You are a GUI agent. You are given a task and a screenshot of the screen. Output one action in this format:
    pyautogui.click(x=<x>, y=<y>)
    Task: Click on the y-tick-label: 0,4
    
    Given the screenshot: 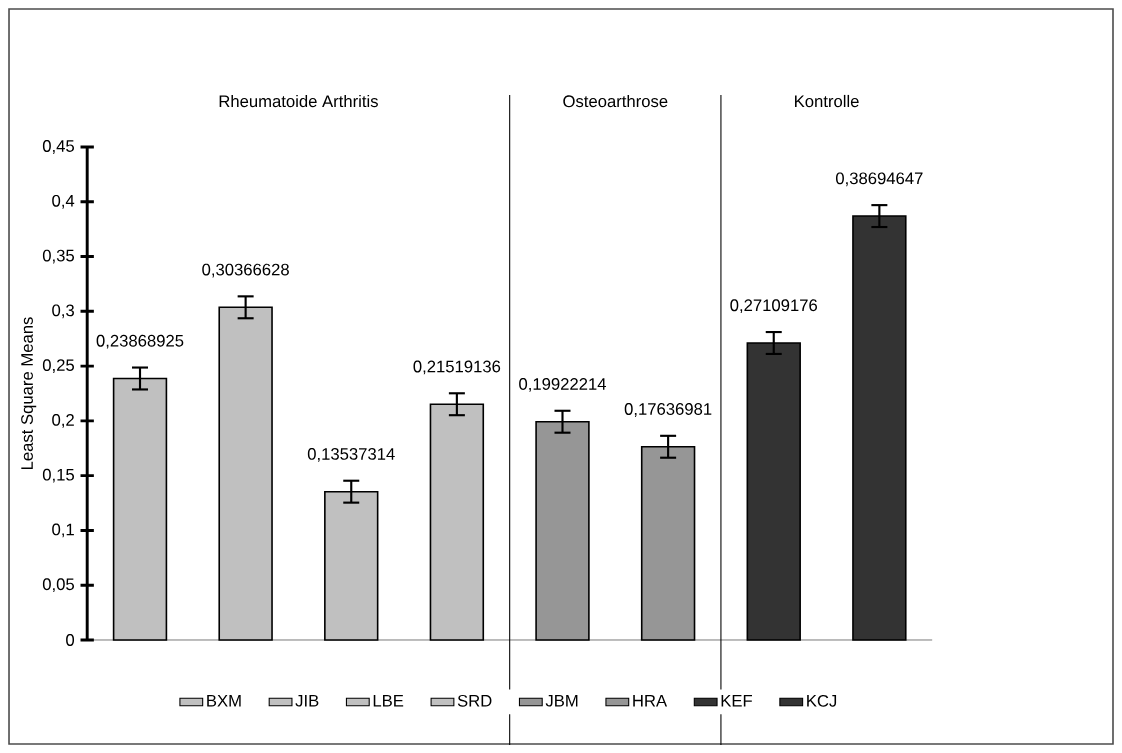 What is the action you would take?
    pyautogui.click(x=63, y=201)
    